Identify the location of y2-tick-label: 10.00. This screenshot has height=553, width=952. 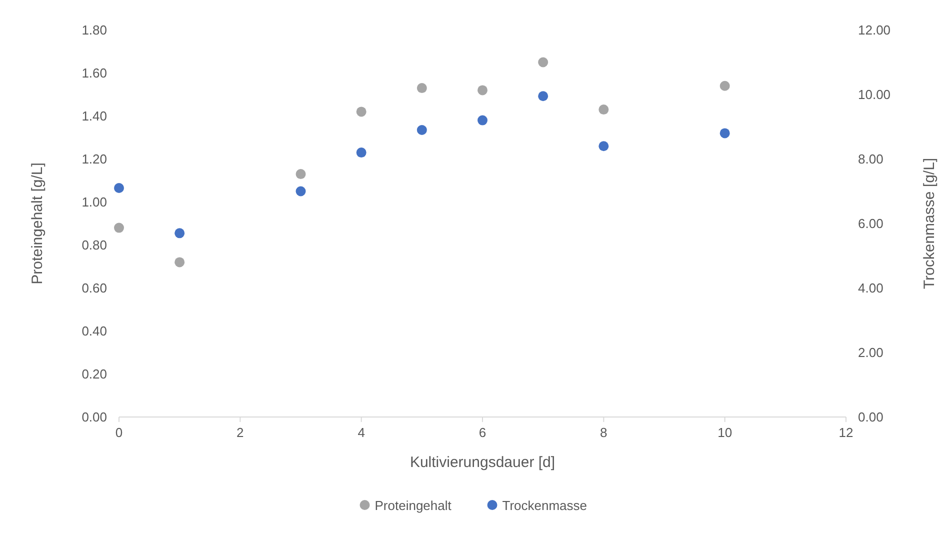
(874, 94).